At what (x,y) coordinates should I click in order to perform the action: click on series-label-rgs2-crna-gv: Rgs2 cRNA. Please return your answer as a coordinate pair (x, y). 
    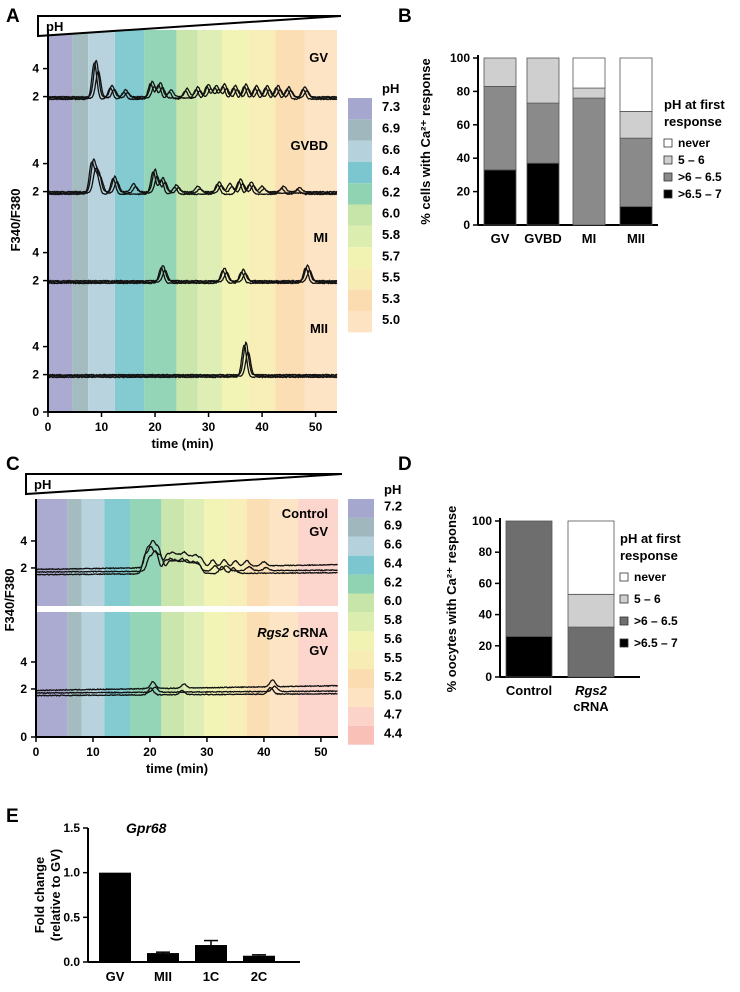
    Looking at the image, I should click on (292, 632).